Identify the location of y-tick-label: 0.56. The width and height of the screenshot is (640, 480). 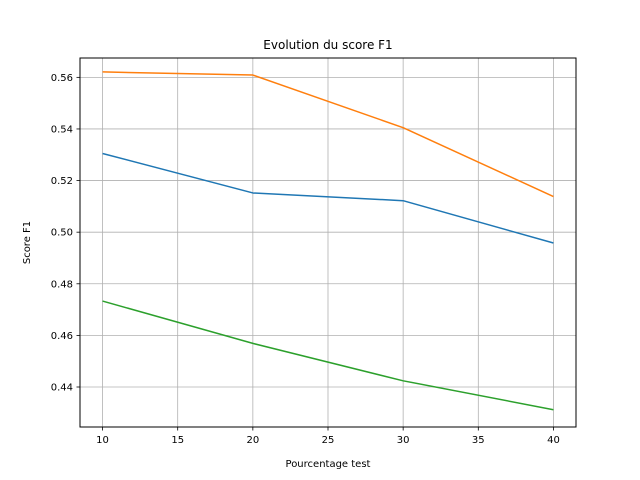
(62, 78).